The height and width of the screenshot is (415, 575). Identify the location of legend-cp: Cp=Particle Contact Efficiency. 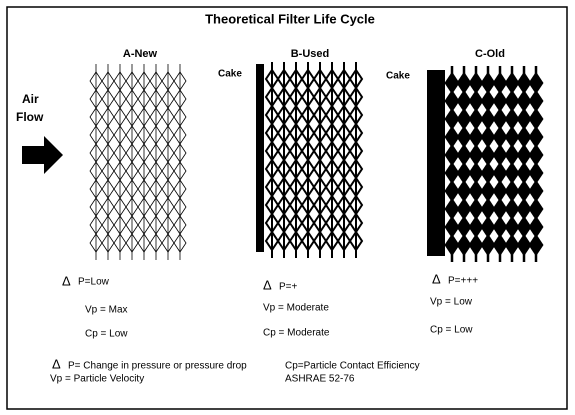
(352, 366).